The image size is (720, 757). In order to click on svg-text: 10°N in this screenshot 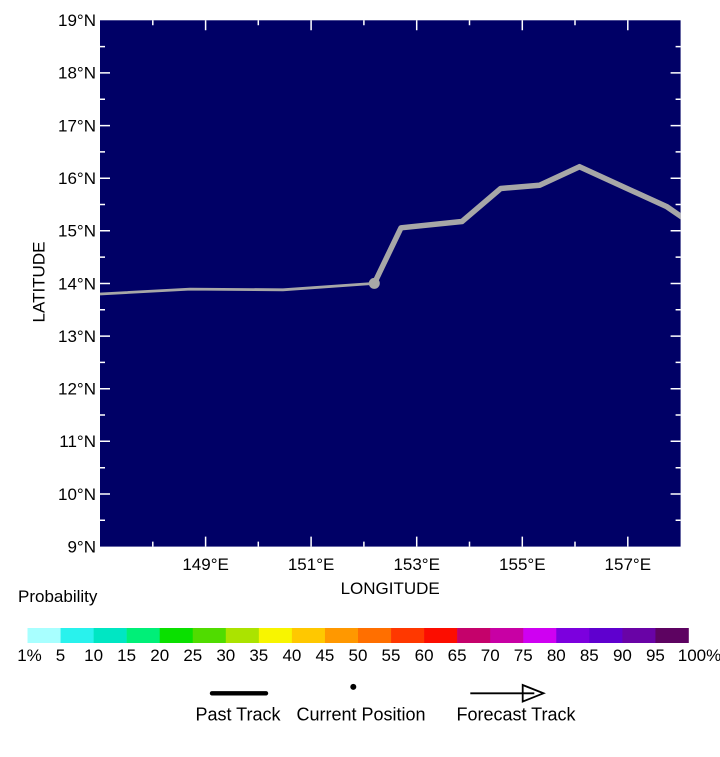, I will do `click(77, 494)`.